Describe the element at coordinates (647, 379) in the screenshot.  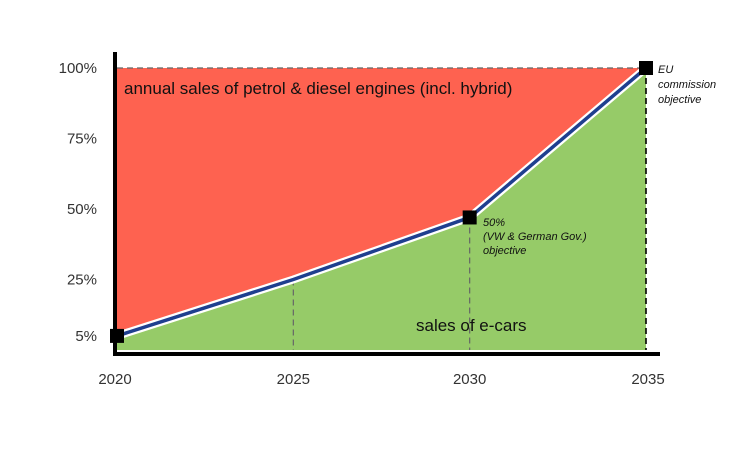
I see `x-tick-label: 2035` at that location.